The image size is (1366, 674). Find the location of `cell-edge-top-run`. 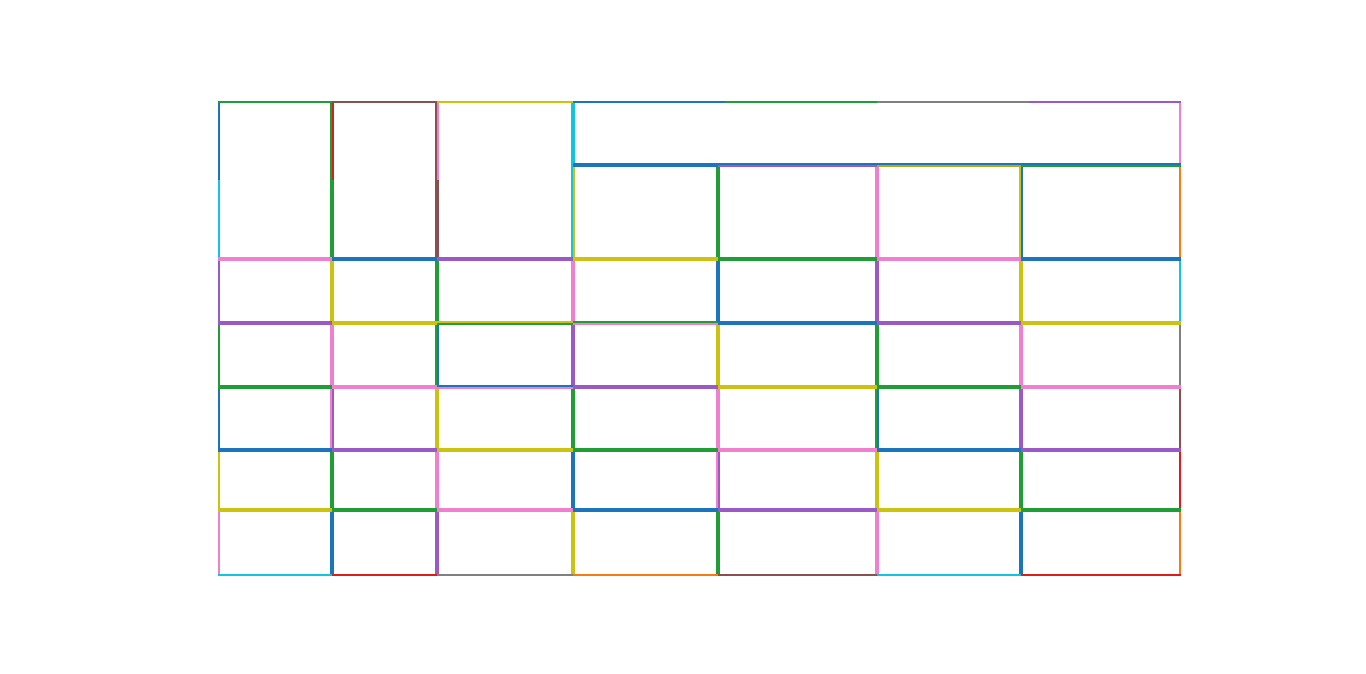

cell-edge-top-run is located at coordinates (649, 102).